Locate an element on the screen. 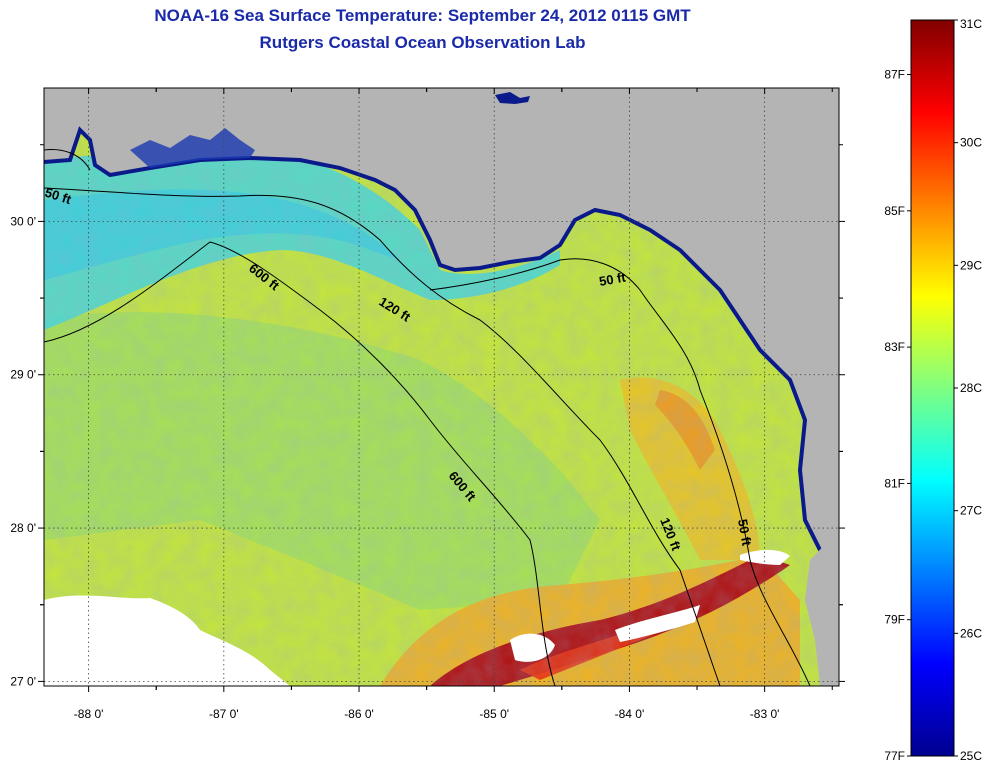 This screenshot has height=770, width=992. colorbar-label-f: 87F is located at coordinates (894, 75).